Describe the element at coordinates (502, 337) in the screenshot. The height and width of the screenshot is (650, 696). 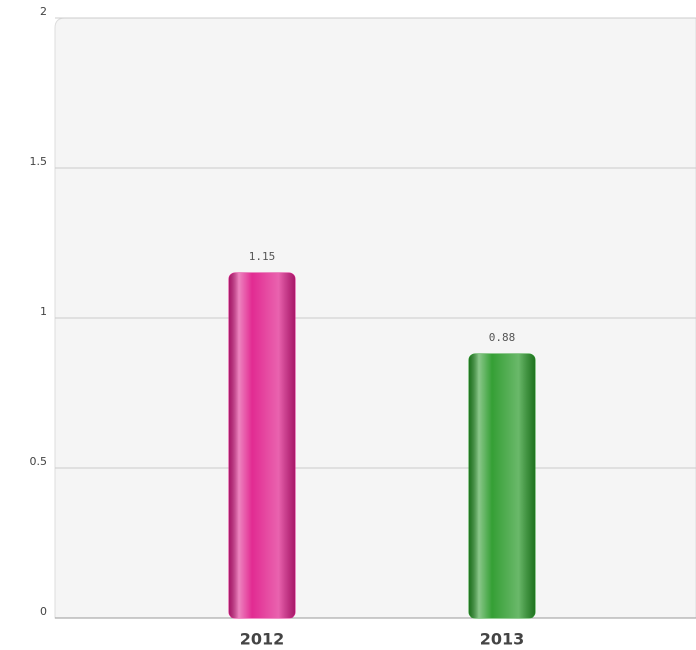
I see `value-label: 0.88` at that location.